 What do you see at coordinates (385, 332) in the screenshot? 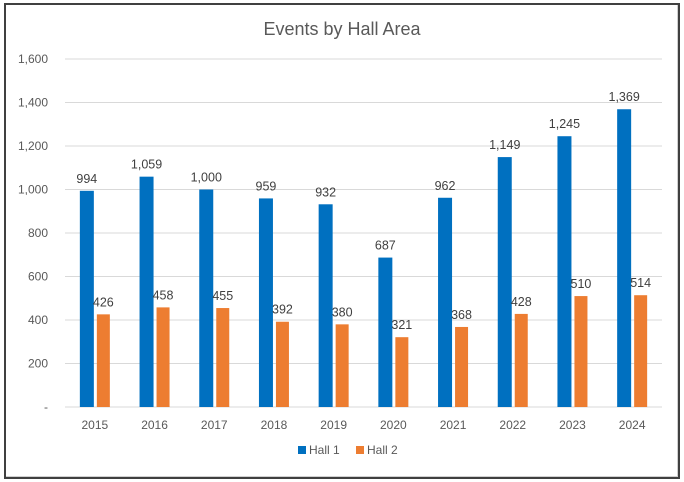
I see `bar-hall-1-2020` at bounding box center [385, 332].